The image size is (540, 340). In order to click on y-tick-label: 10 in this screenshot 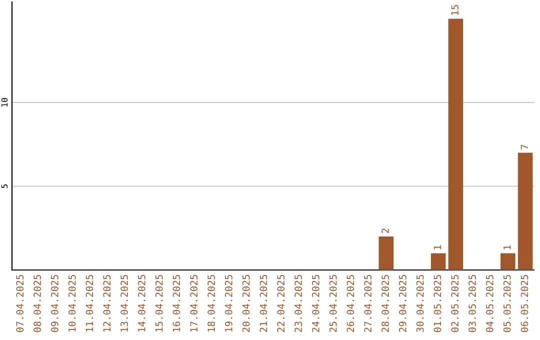, I will do `click(4, 102)`.